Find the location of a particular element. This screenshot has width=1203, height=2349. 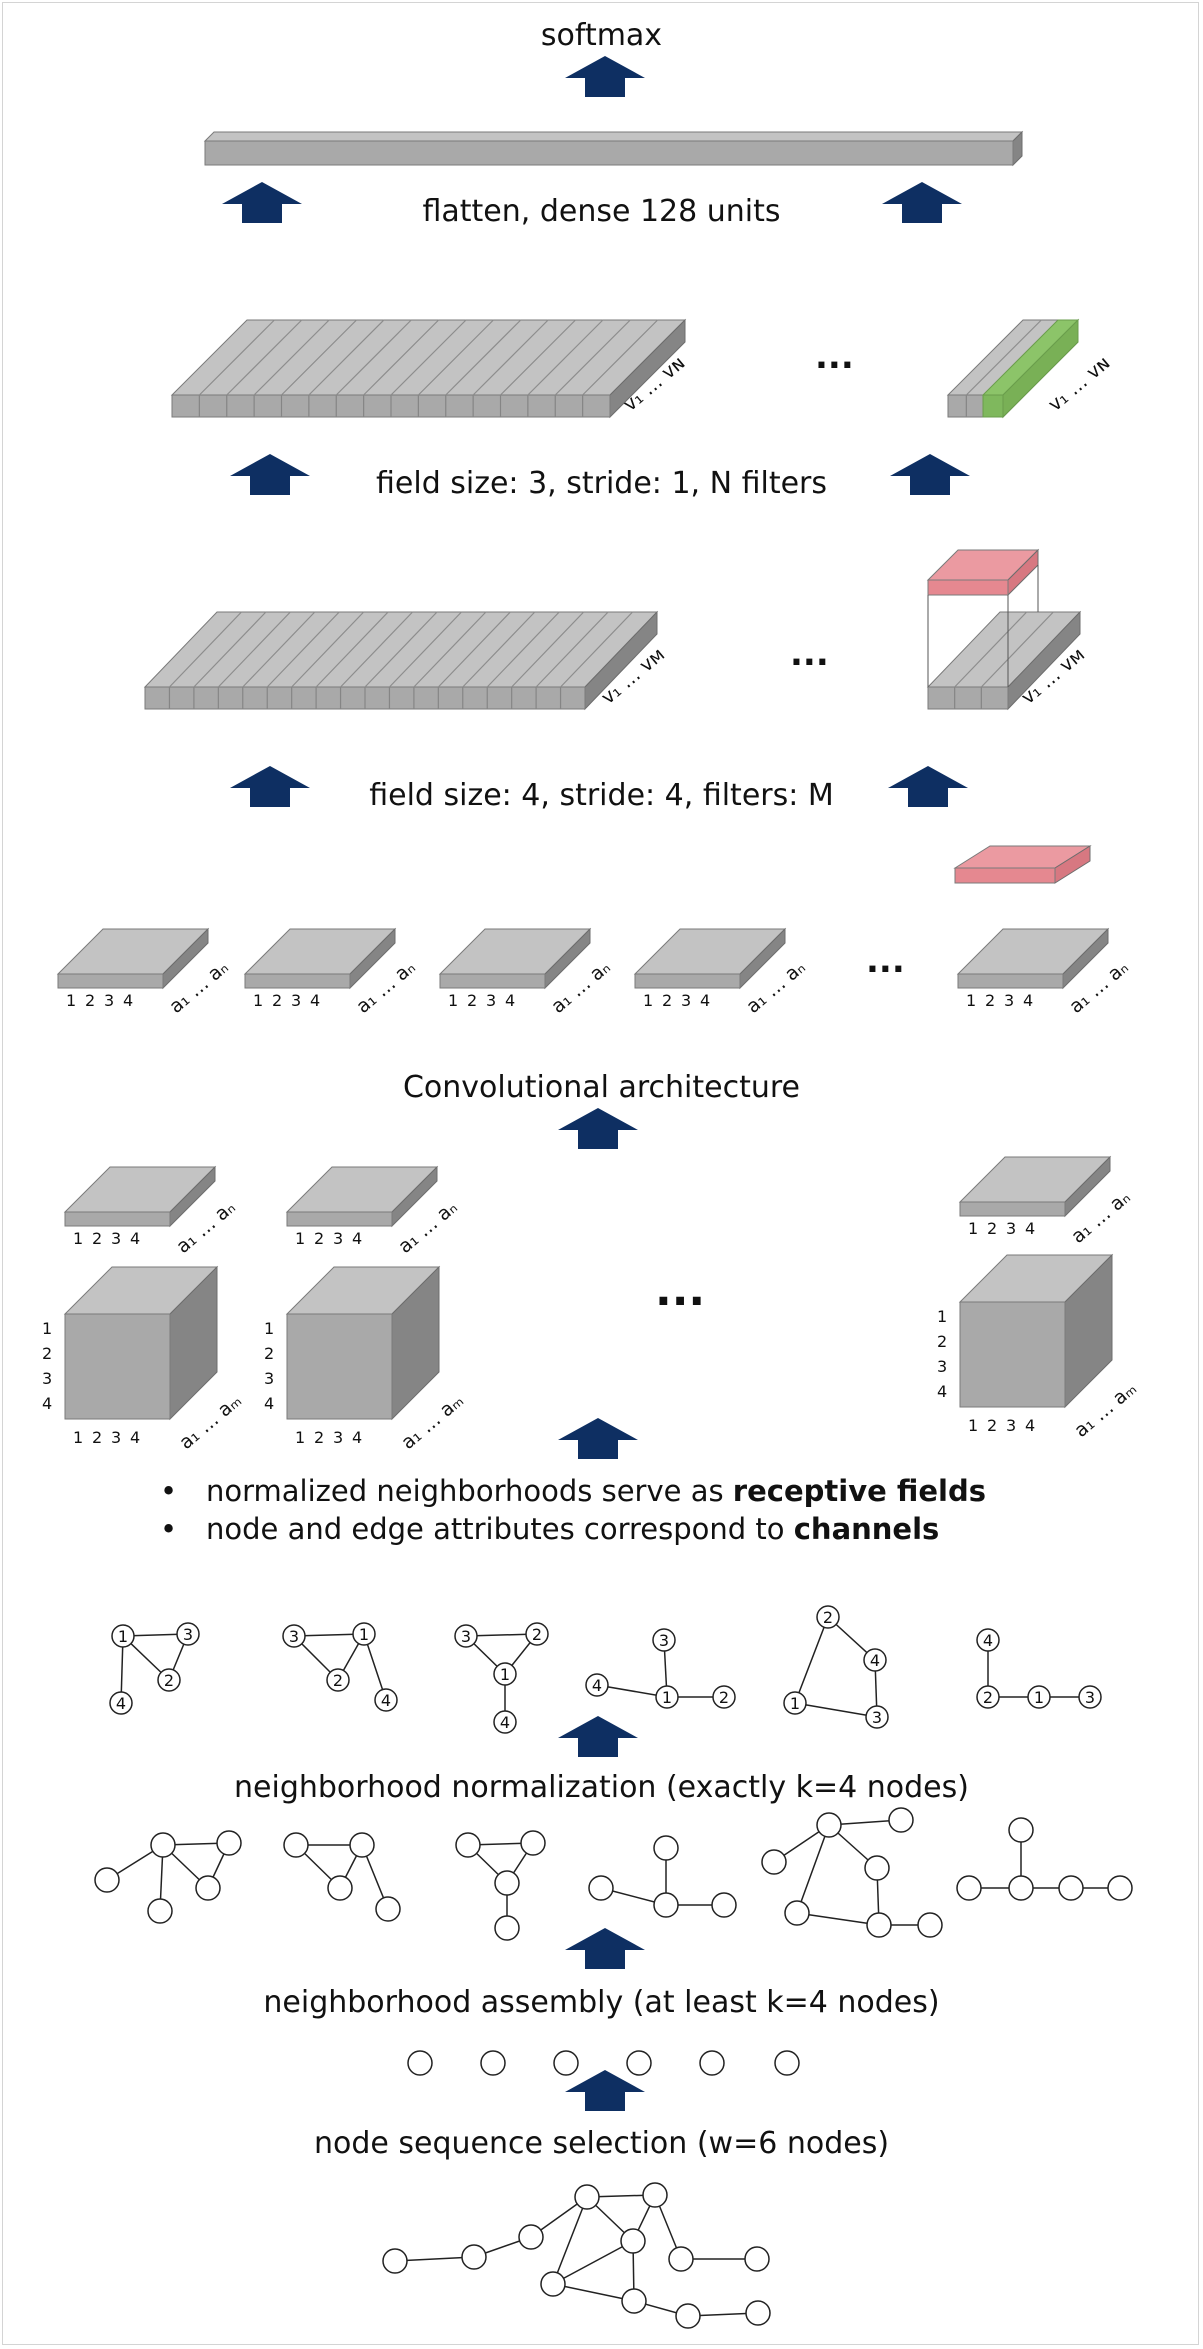

conv1-feature-map-block is located at coordinates (1004, 660).